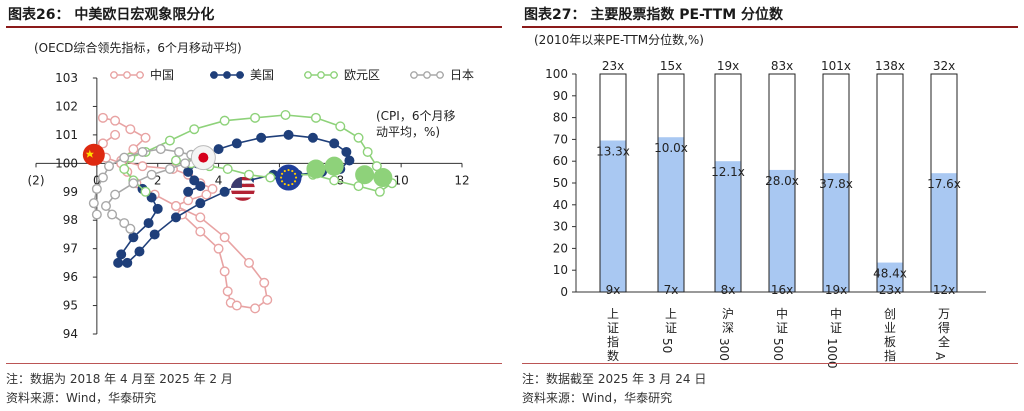 This screenshot has height=411, width=1024. Describe the element at coordinates (619, 39) in the screenshot. I see `y-axis-label: (2010年以来PE-TTM分位数,%)` at that location.